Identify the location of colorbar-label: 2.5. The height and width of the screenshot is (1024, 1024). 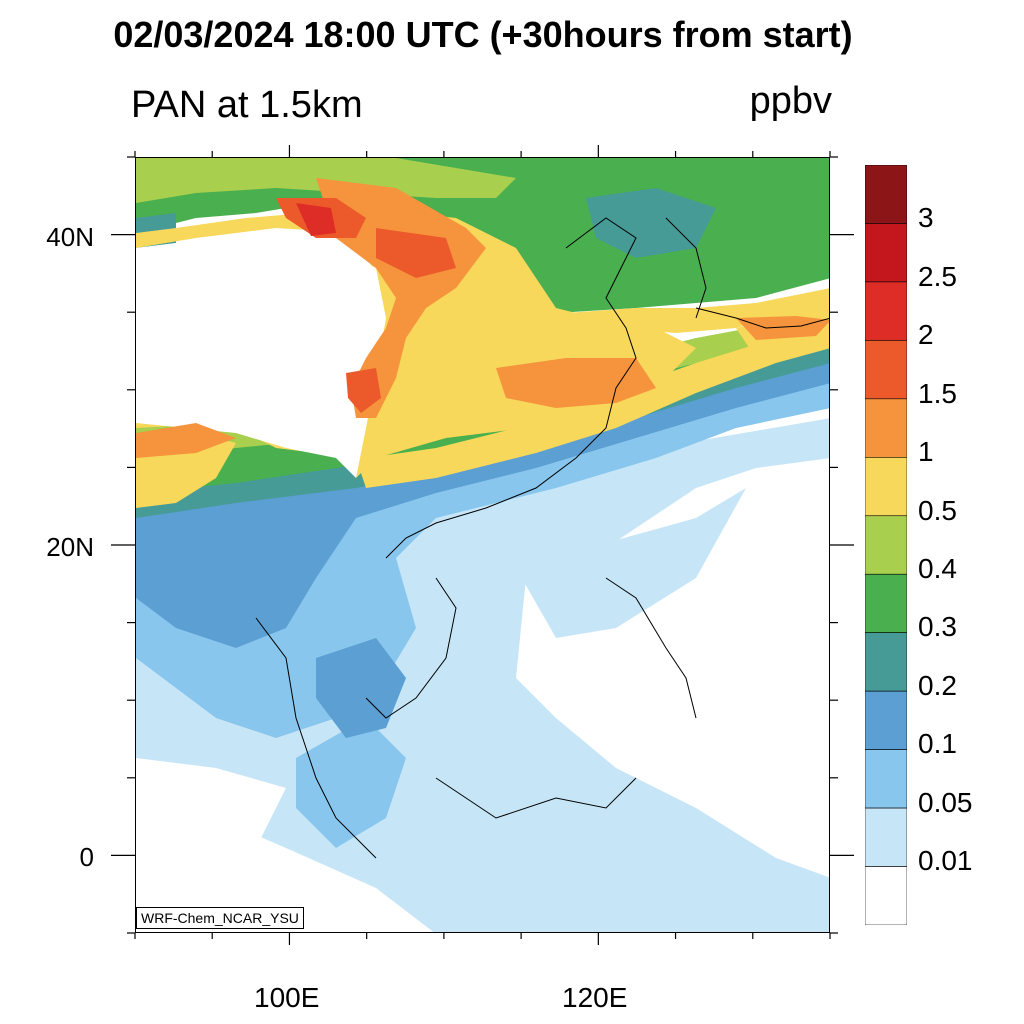
(937, 276).